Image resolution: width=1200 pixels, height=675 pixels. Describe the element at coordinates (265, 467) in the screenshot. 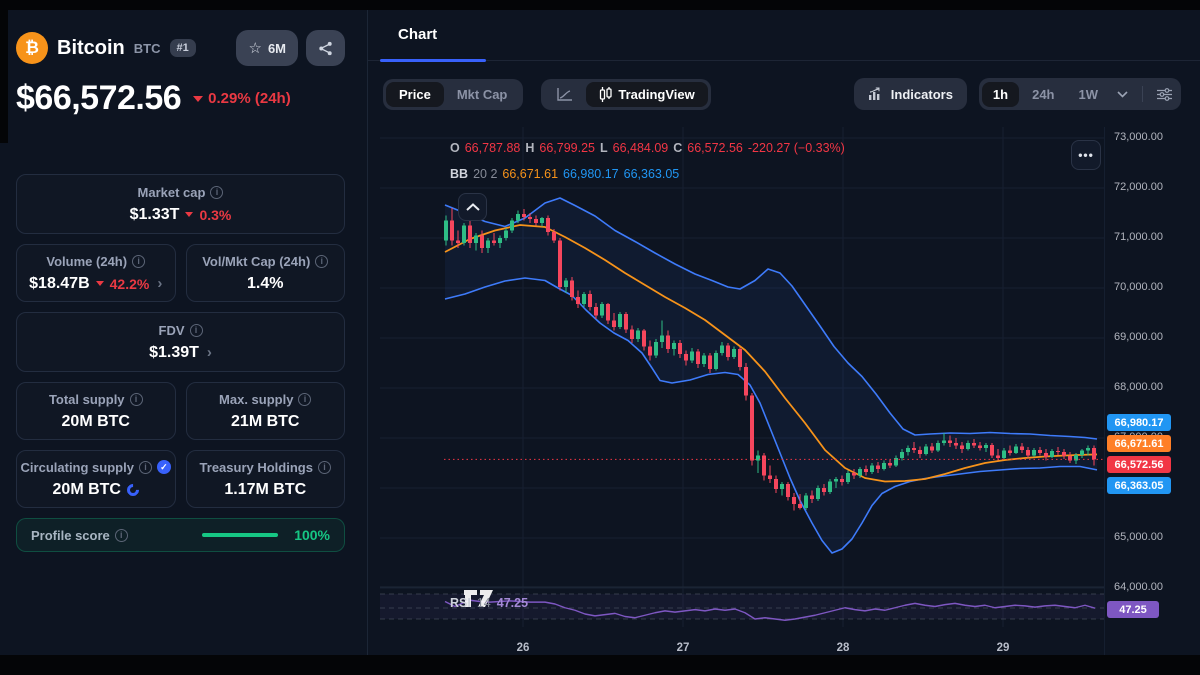

I see `stat-label: Treasury Holdings i` at that location.